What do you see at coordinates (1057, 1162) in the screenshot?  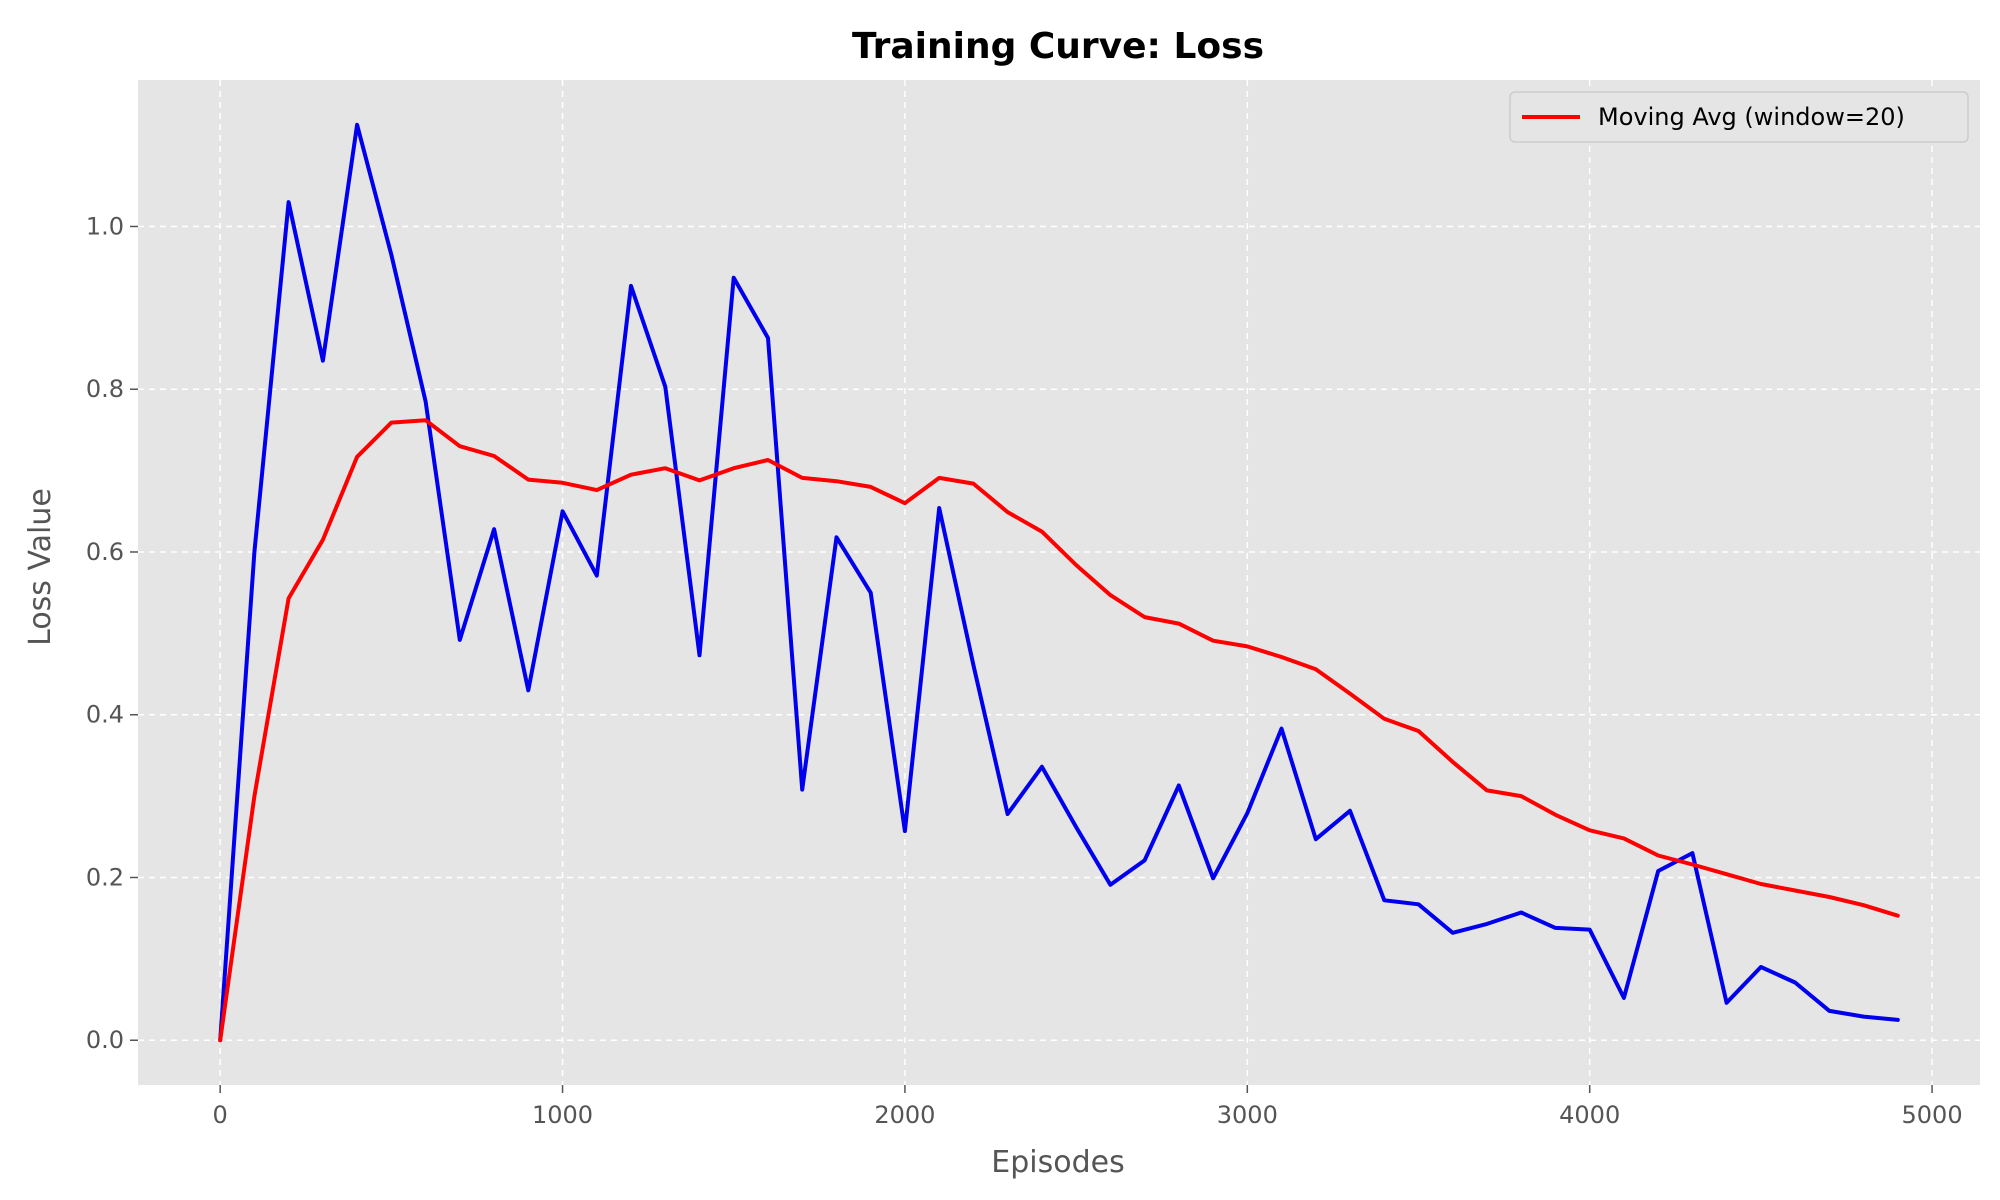 I see `x-axis-label: Episodes` at bounding box center [1057, 1162].